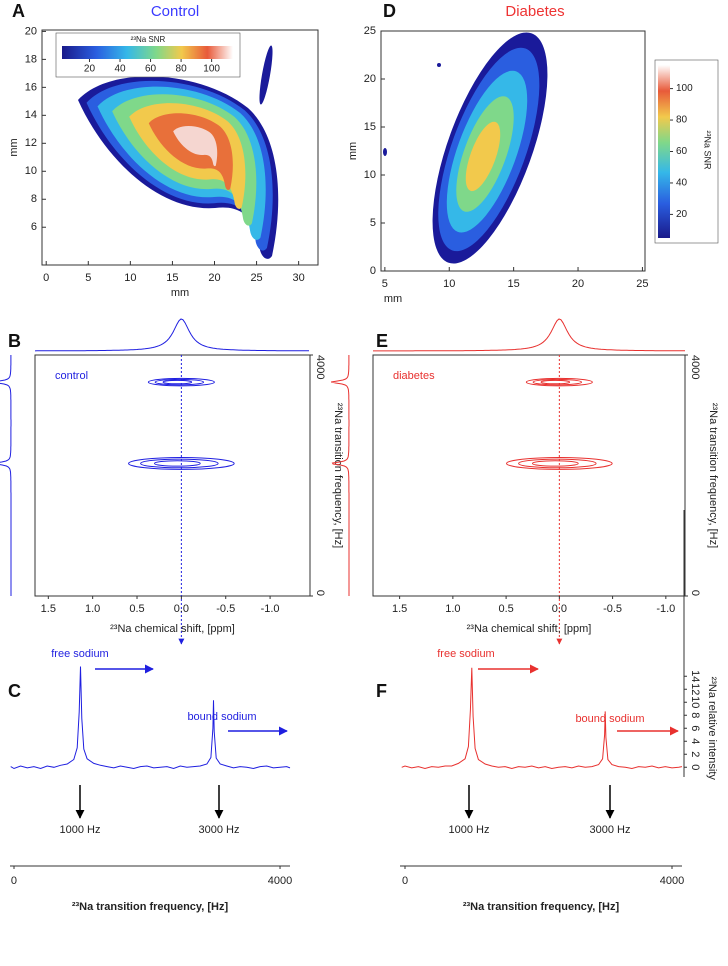  I want to click on x-tick-label: 0, so click(14, 881).